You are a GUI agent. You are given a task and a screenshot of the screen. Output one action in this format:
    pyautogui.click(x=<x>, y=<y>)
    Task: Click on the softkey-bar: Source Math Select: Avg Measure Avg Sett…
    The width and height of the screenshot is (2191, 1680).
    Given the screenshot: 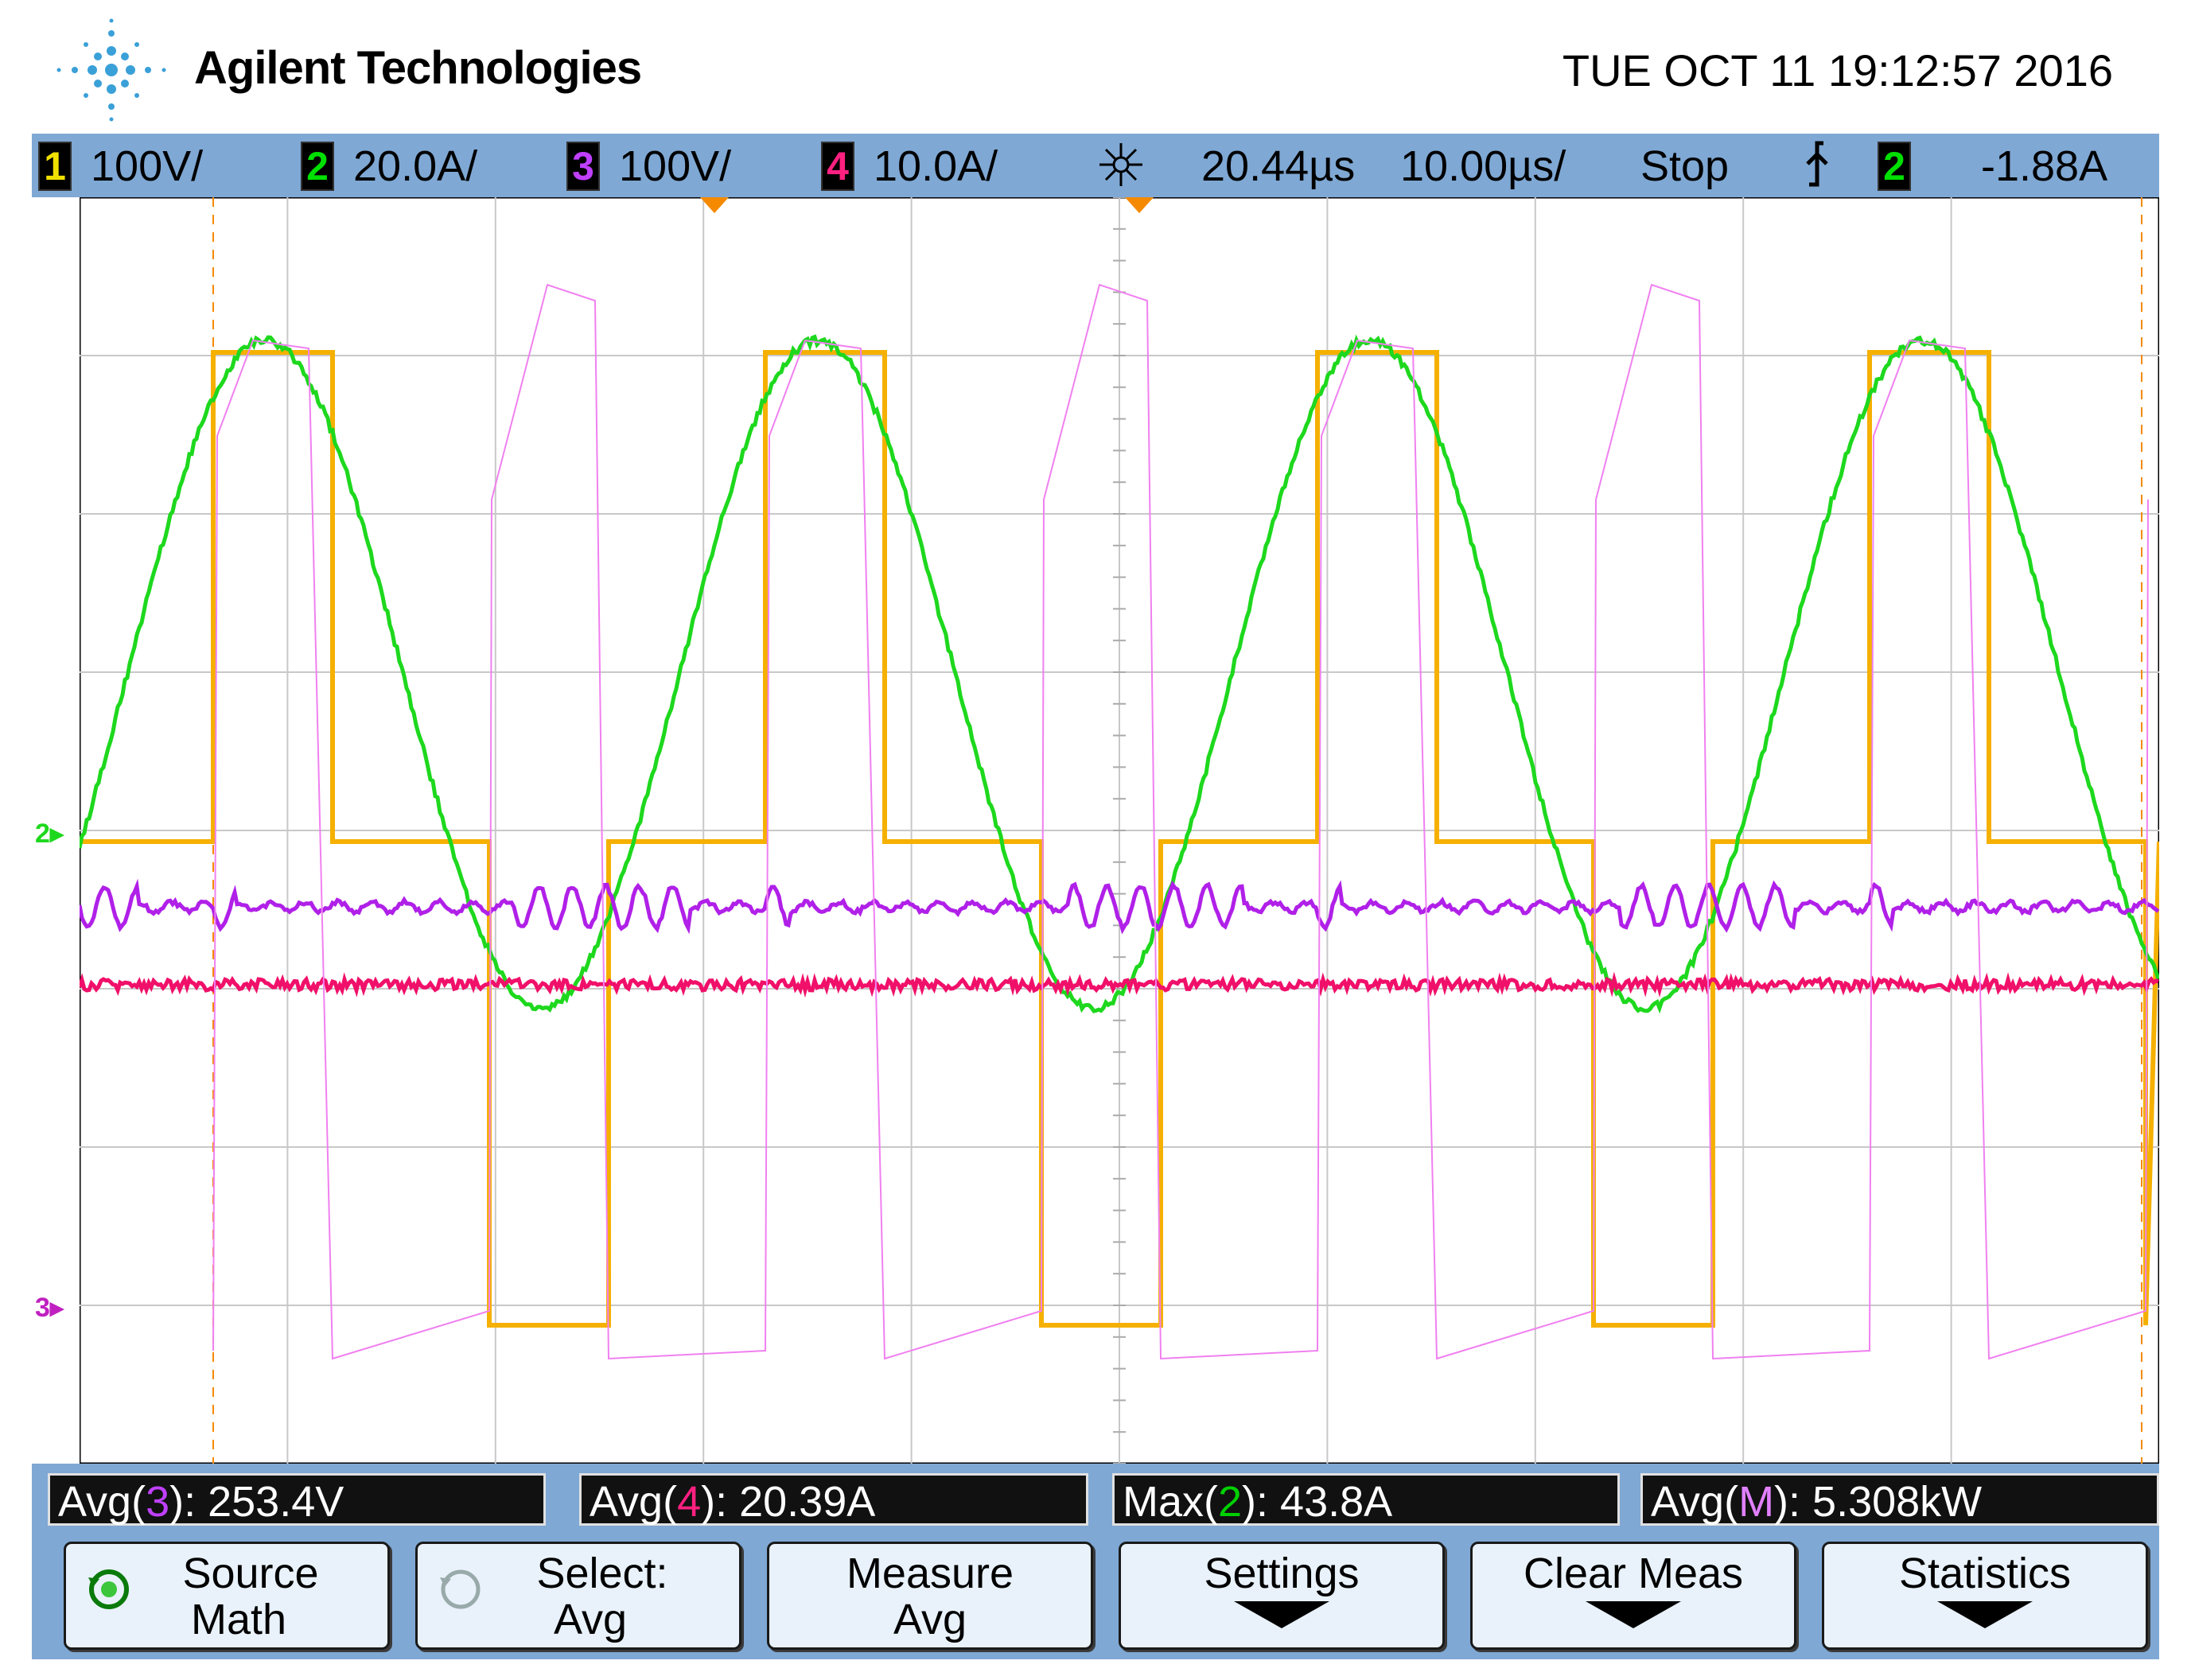 What is the action you would take?
    pyautogui.click(x=1095, y=1595)
    